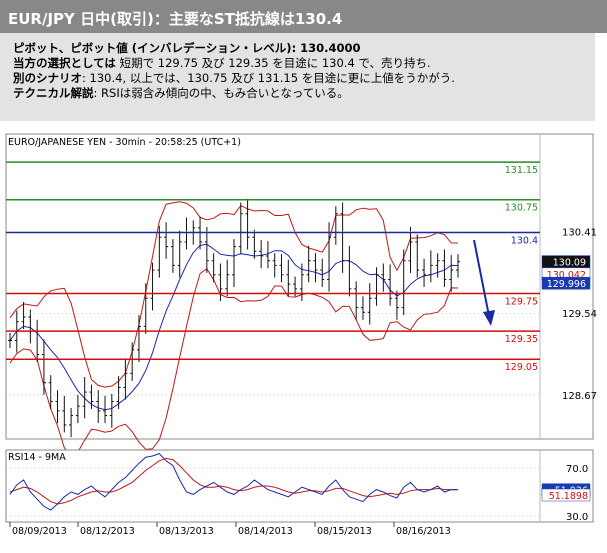 The image size is (607, 553). I want to click on rsi-badge-label: 51.1898, so click(568, 496).